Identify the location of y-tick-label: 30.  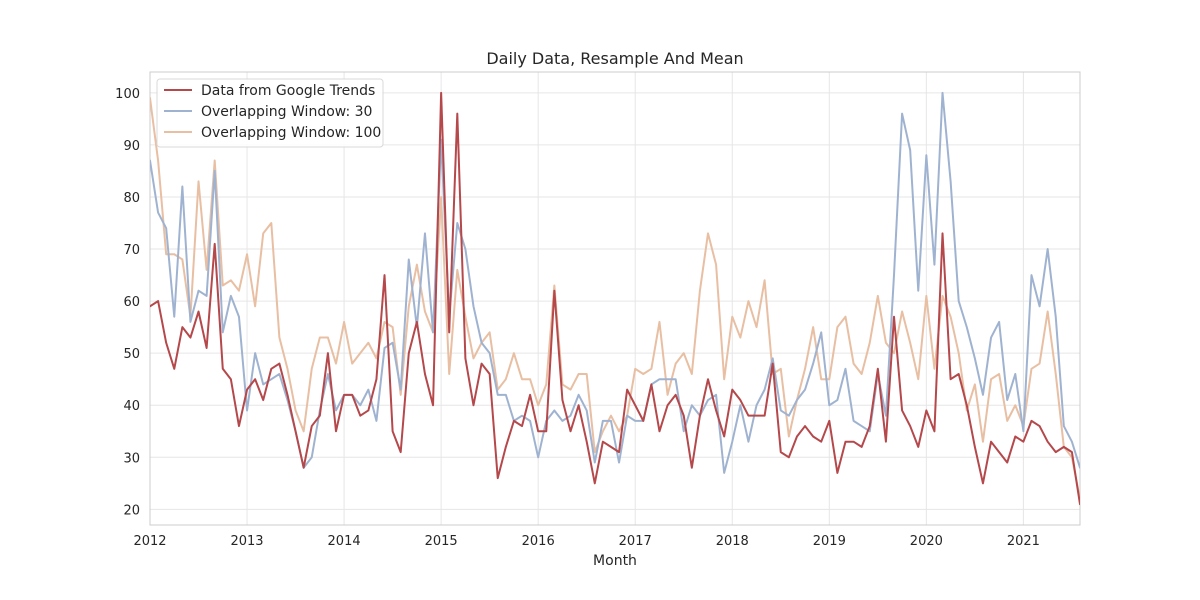
(131, 458).